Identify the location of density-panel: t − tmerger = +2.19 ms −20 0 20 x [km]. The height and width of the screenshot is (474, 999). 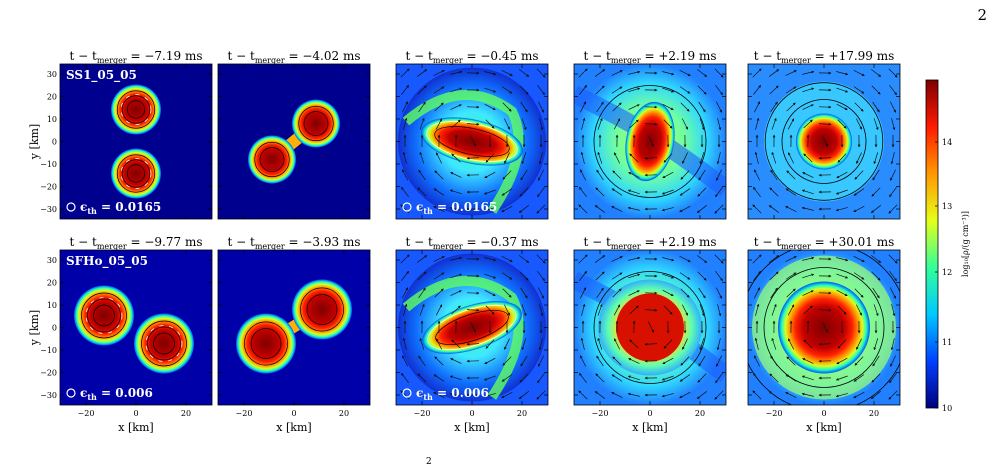
(650, 334).